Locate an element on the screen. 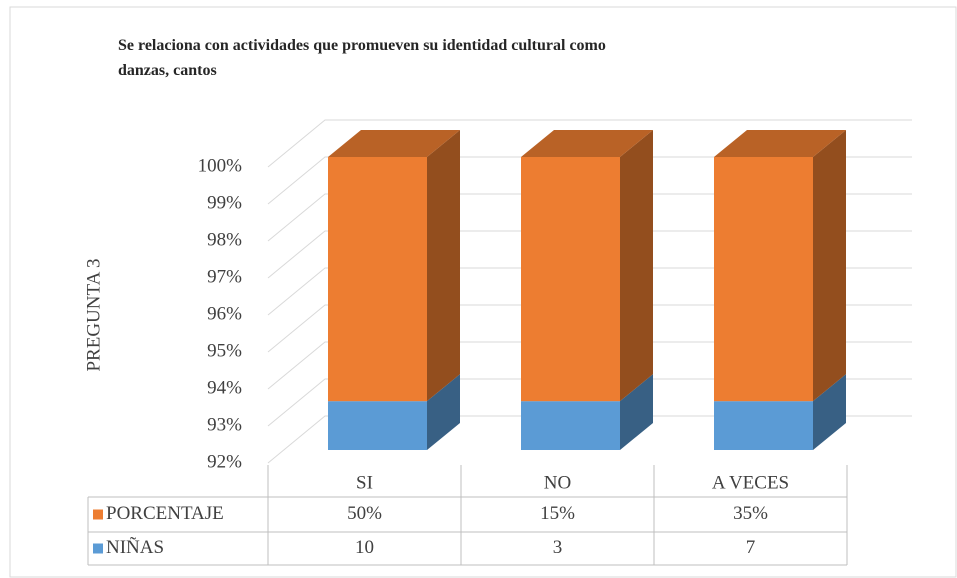 Image resolution: width=957 pixels, height=578 pixels. y-tick-label: 99% is located at coordinates (224, 202).